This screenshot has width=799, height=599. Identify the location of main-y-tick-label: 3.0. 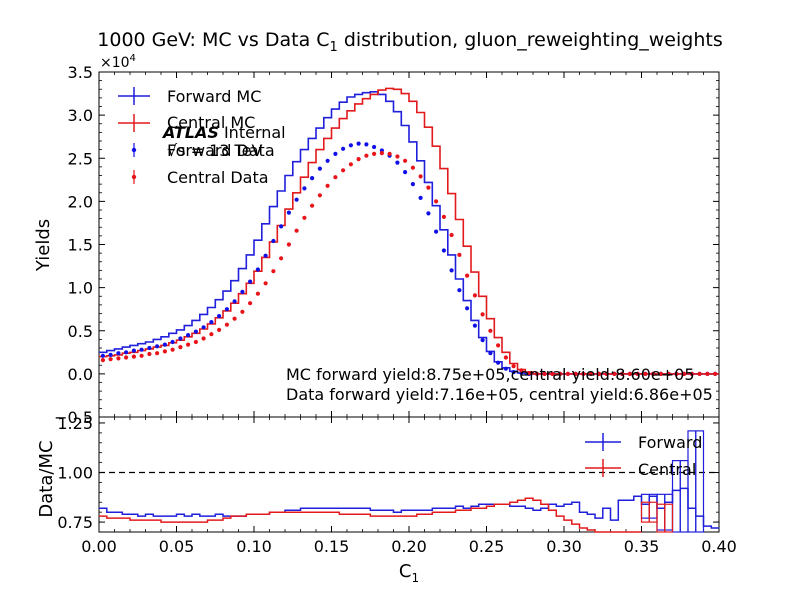
(80, 115).